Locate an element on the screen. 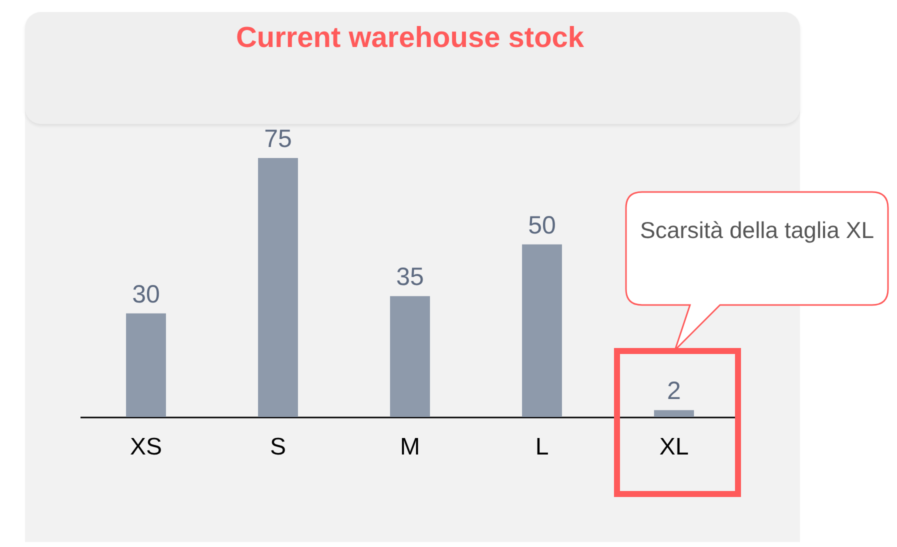 This screenshot has height=547, width=897. data-label: 35 is located at coordinates (410, 277).